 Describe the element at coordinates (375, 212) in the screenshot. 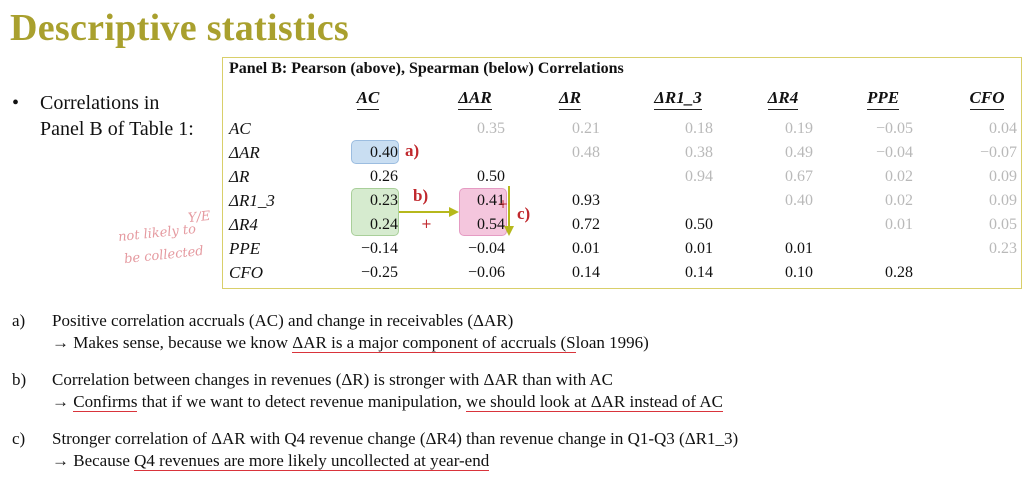

I see `highlight-b` at that location.